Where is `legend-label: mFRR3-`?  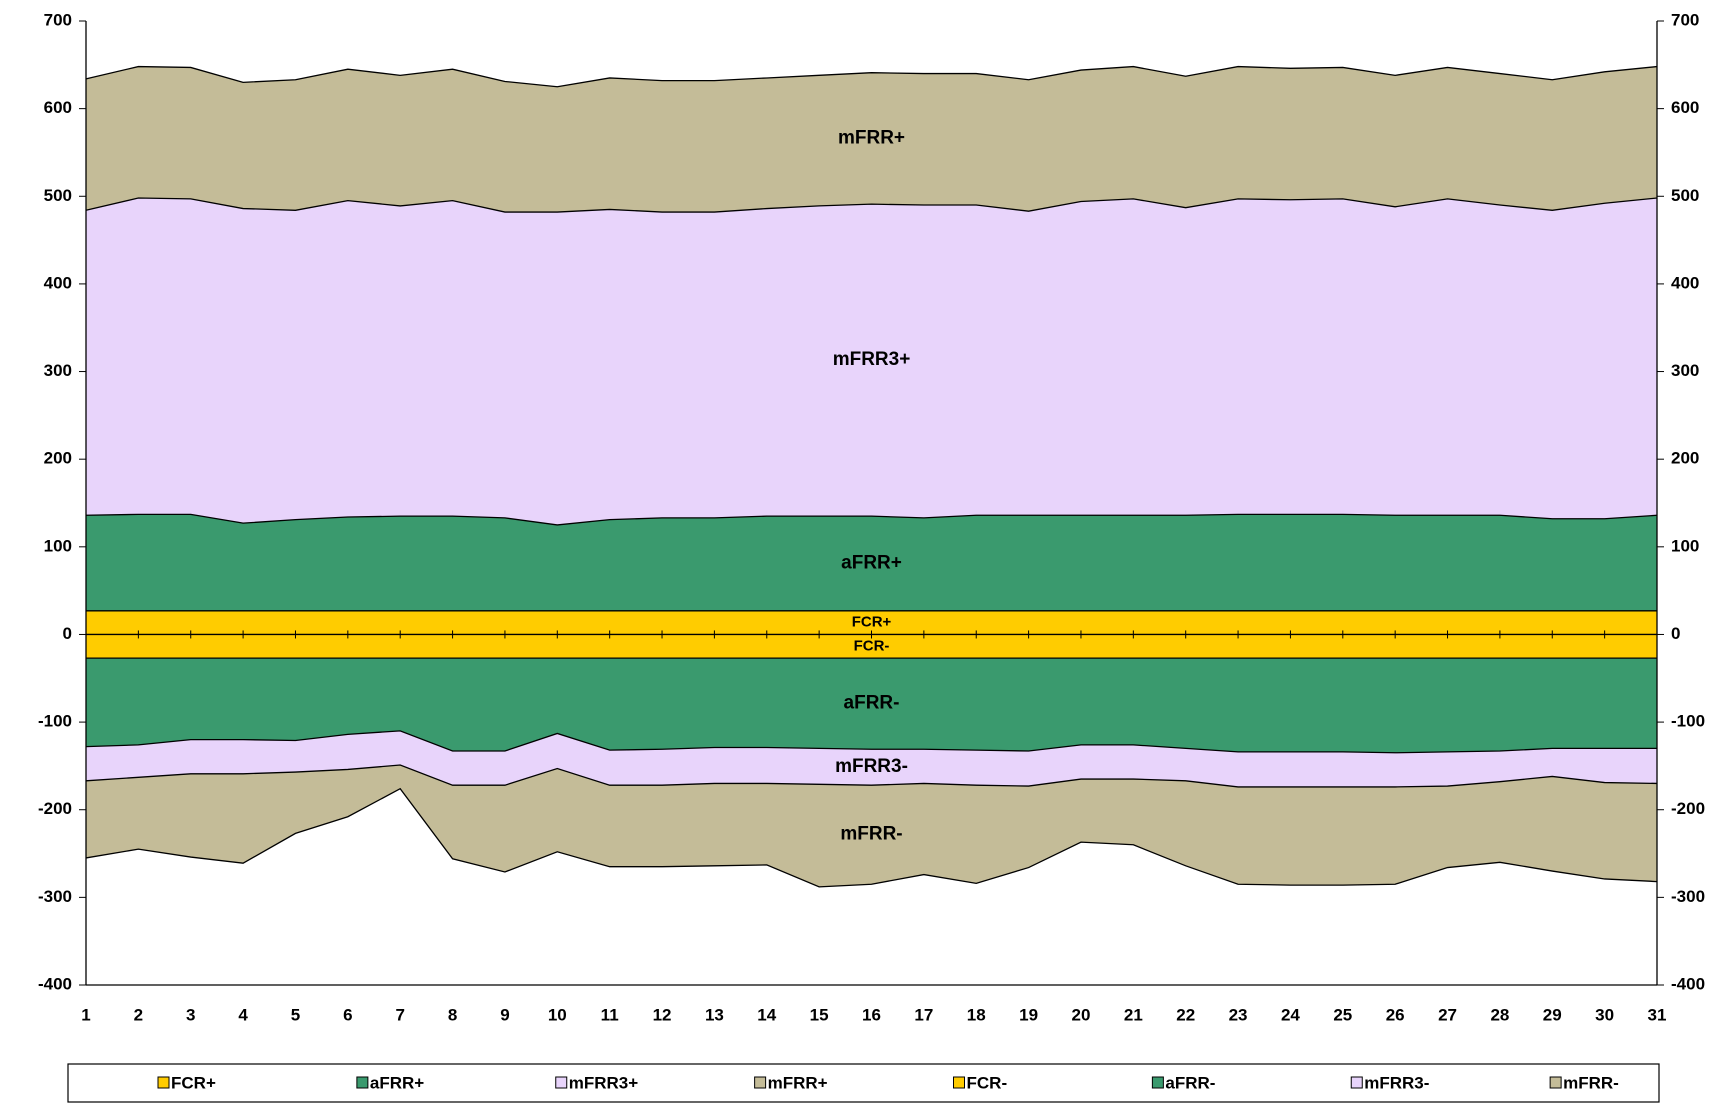
legend-label: mFRR3- is located at coordinates (1396, 1082).